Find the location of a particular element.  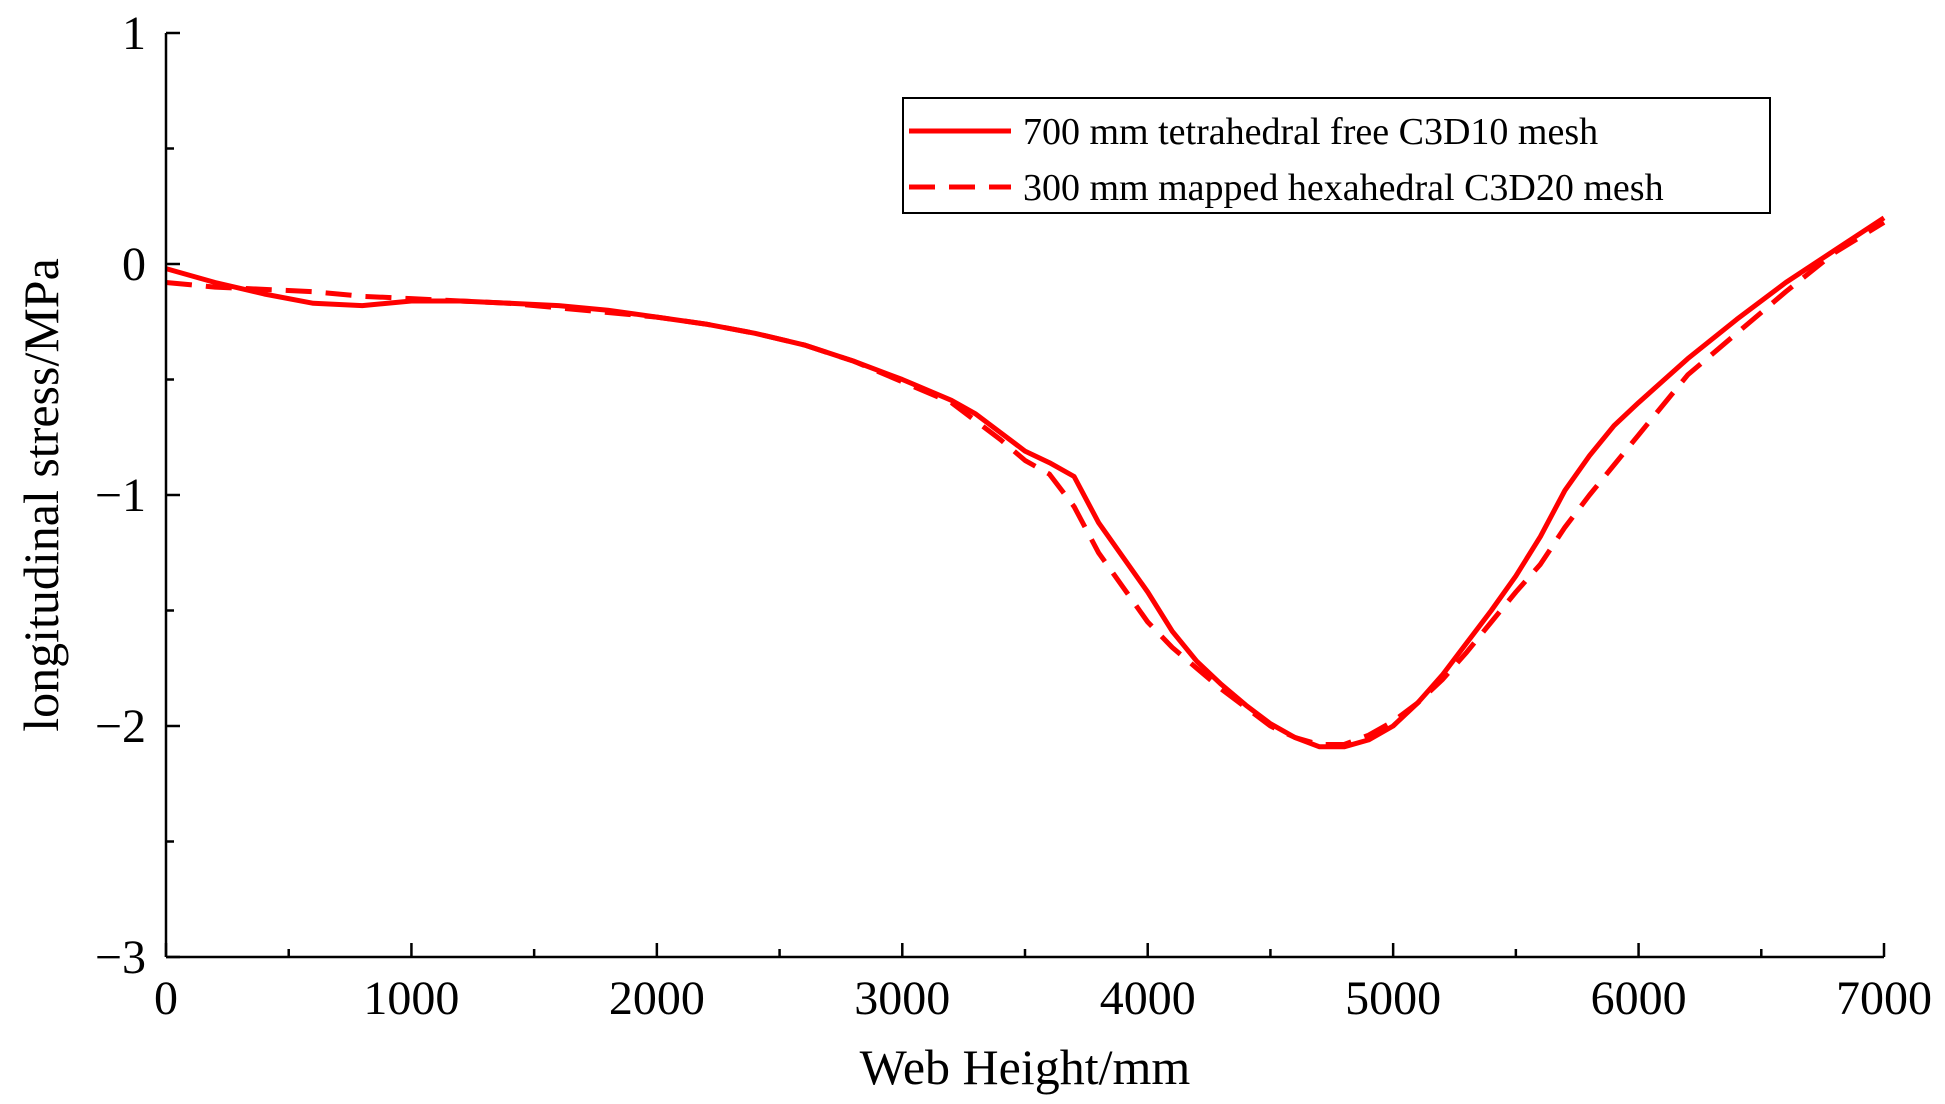

legend-box is located at coordinates (1336, 155).